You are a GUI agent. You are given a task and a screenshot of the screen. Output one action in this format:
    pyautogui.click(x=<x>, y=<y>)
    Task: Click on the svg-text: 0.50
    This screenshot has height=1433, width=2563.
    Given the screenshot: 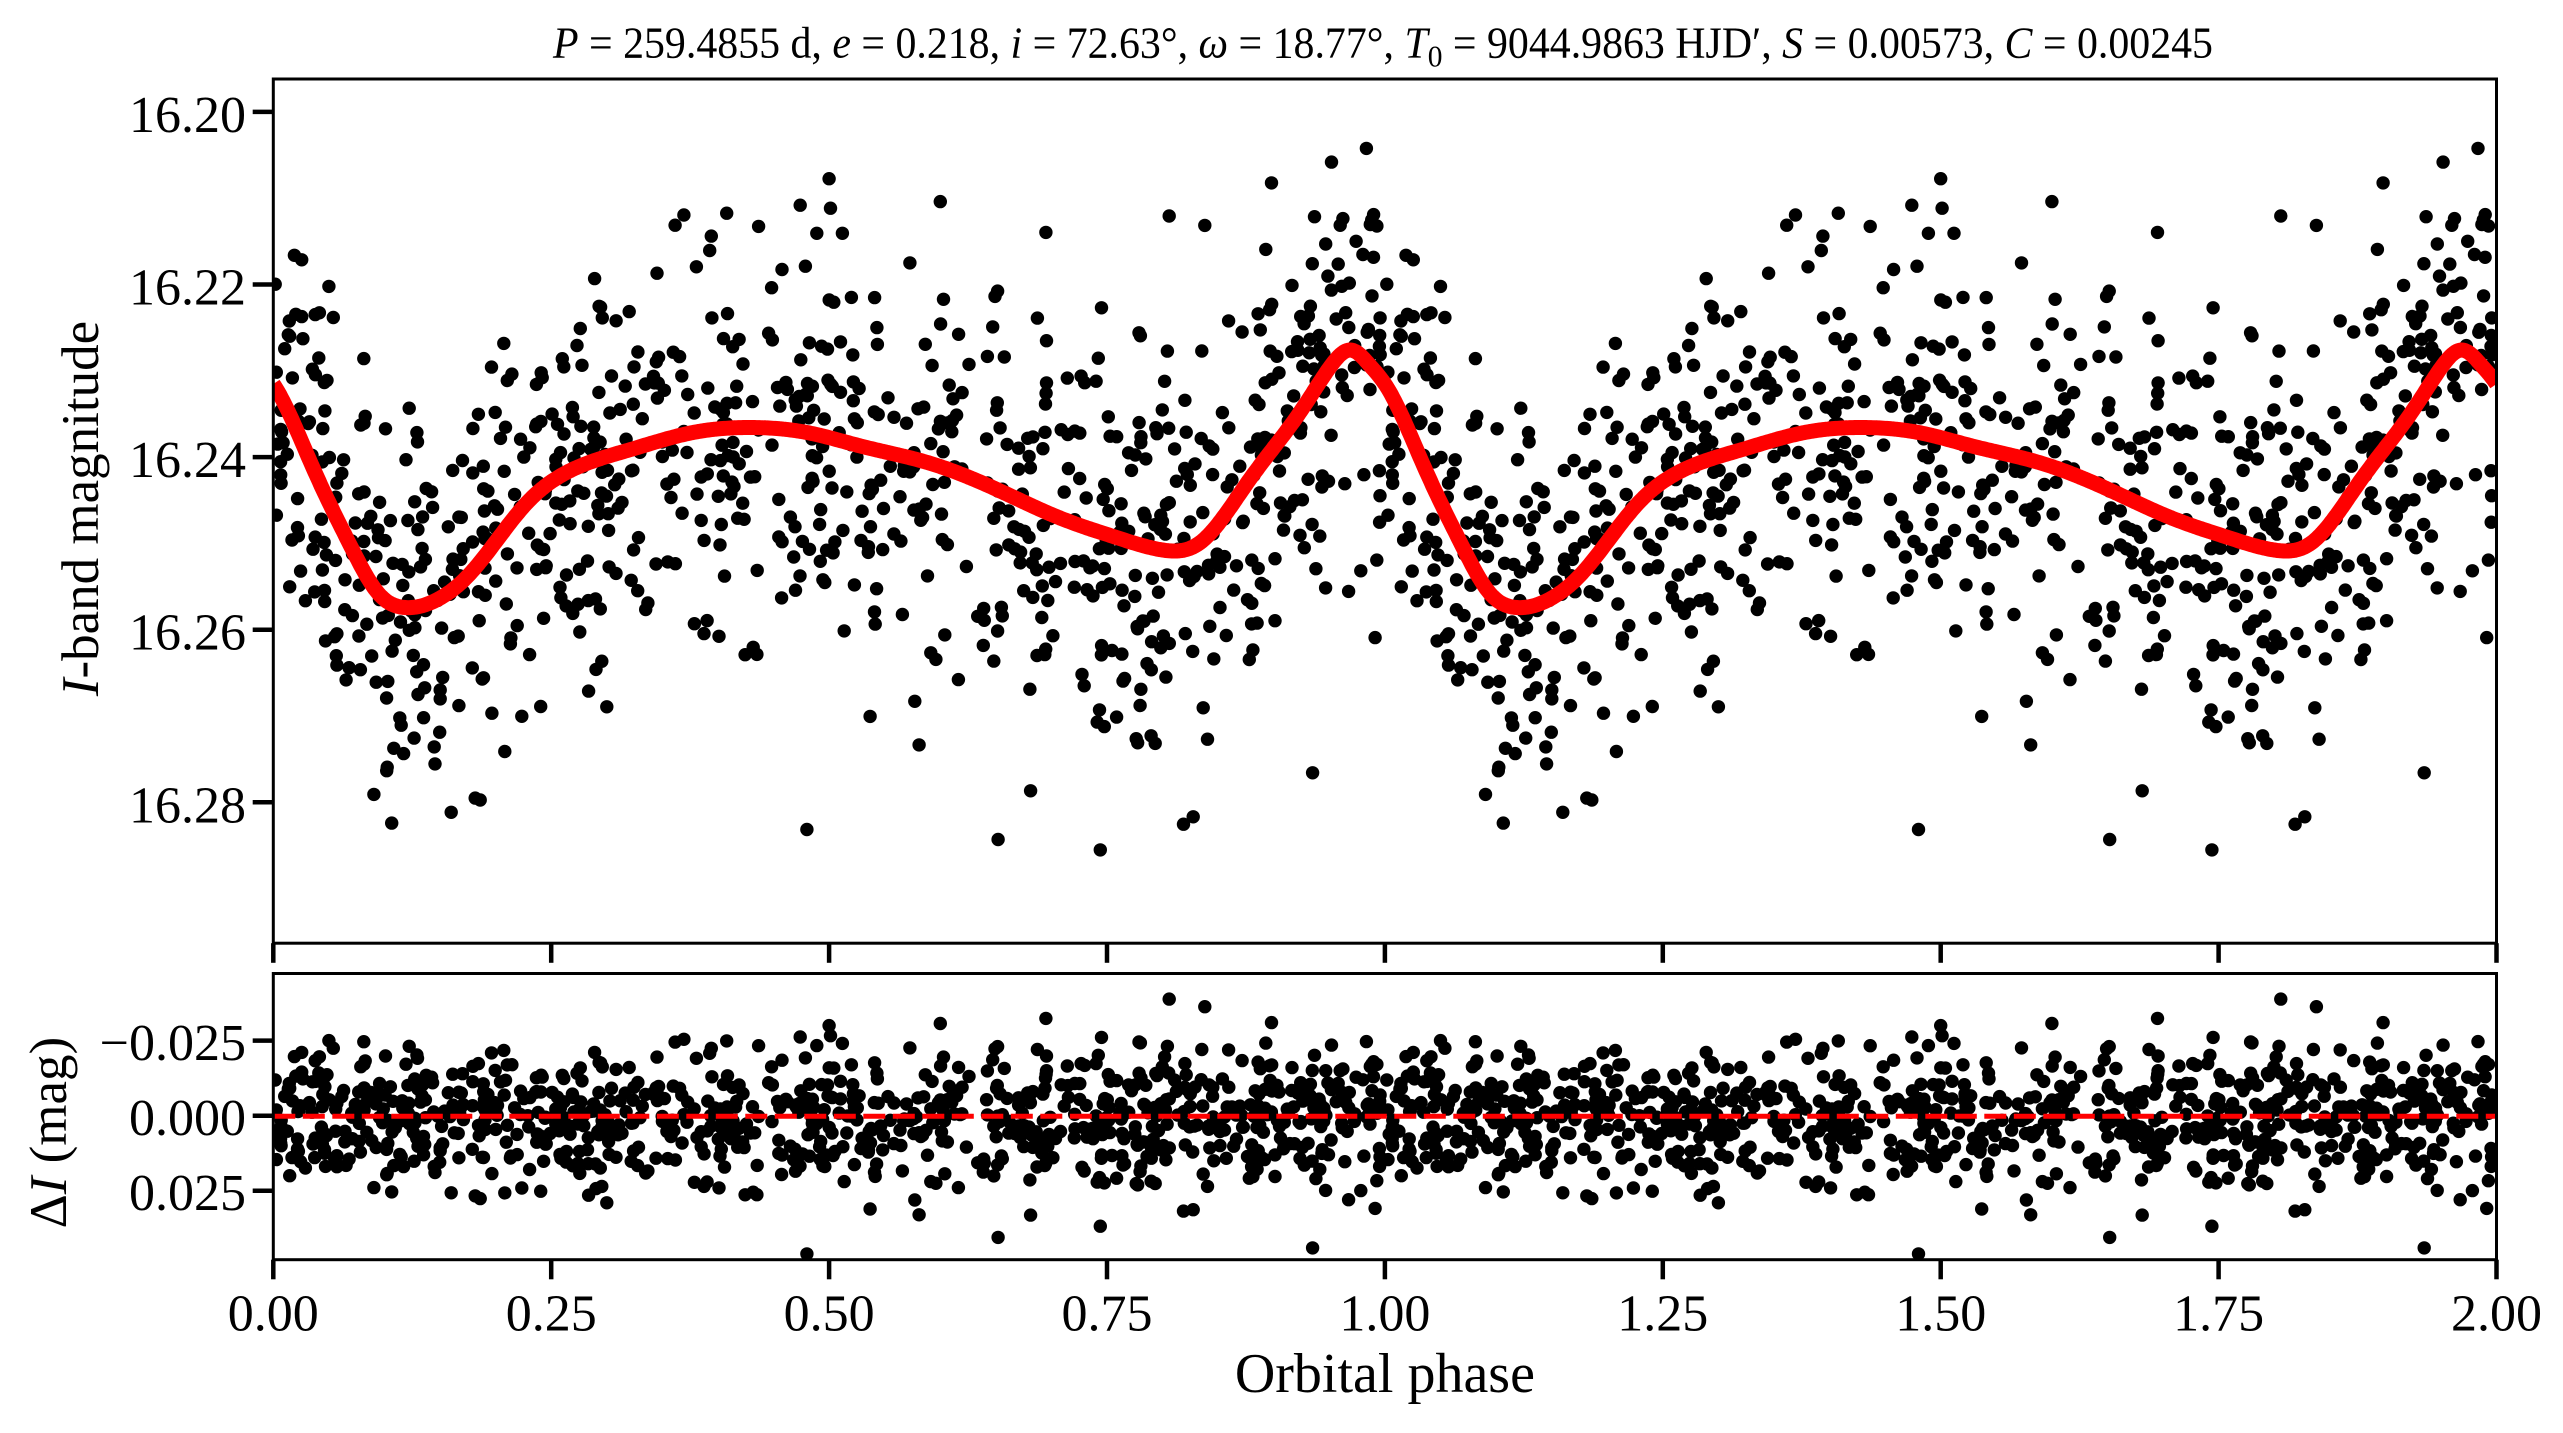 What is the action you would take?
    pyautogui.click(x=829, y=1314)
    